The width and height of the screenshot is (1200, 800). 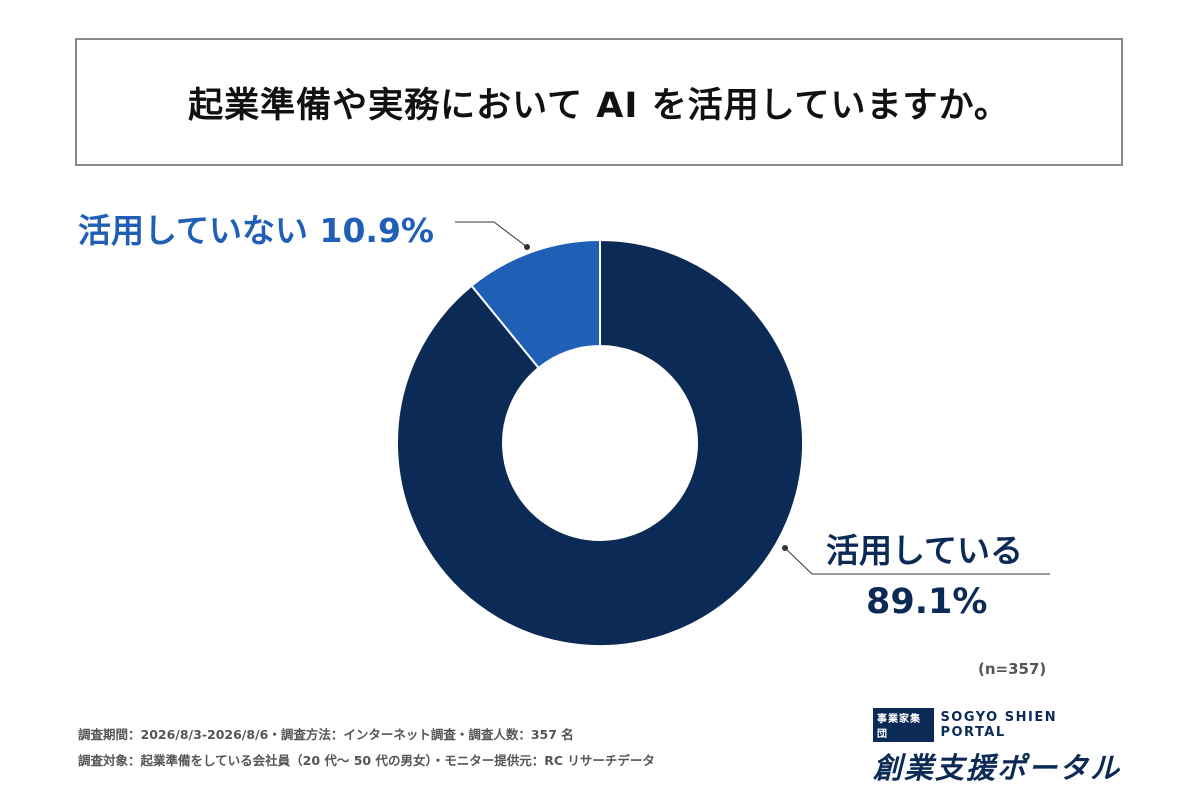 I want to click on label-using-name: 活用している, so click(x=925, y=550).